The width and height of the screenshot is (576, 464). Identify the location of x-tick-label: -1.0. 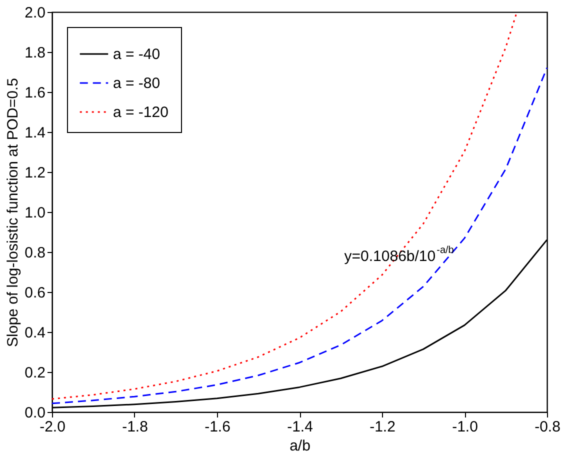
(465, 427).